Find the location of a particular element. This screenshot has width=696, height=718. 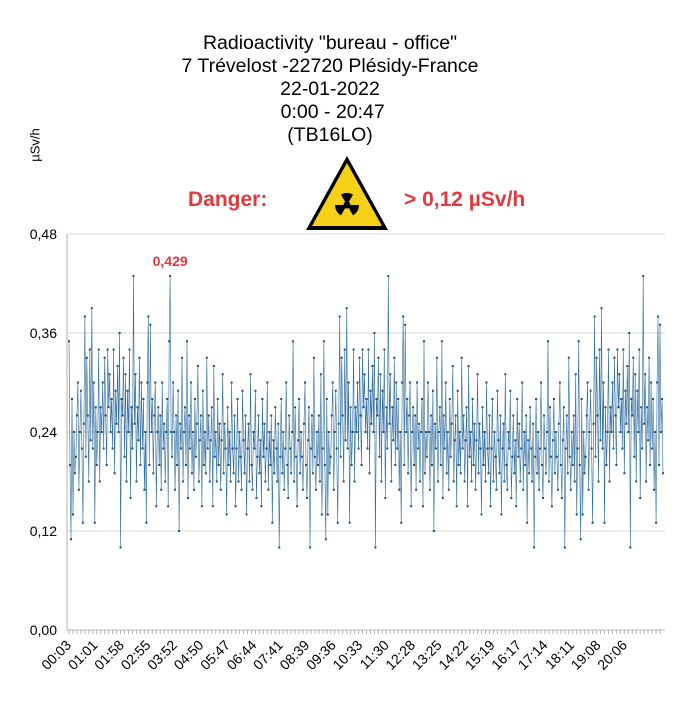

x-tick-label: 02:55 is located at coordinates (135, 655).